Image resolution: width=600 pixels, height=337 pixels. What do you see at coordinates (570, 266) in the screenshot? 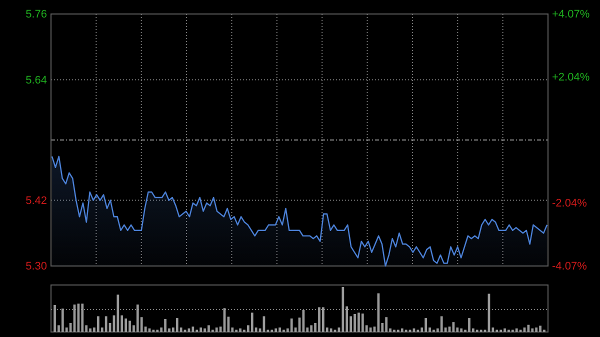
I see `y2-tick-label: -4.07%` at bounding box center [570, 266].